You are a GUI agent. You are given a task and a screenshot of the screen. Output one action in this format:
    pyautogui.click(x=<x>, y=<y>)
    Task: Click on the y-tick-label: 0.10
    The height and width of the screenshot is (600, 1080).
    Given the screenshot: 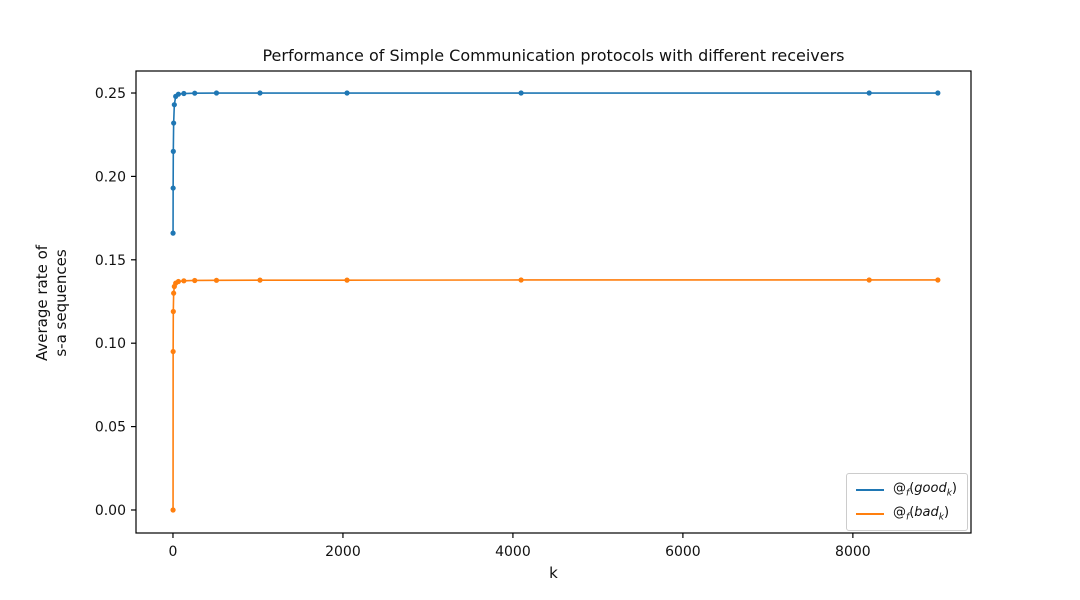 What is the action you would take?
    pyautogui.click(x=110, y=344)
    